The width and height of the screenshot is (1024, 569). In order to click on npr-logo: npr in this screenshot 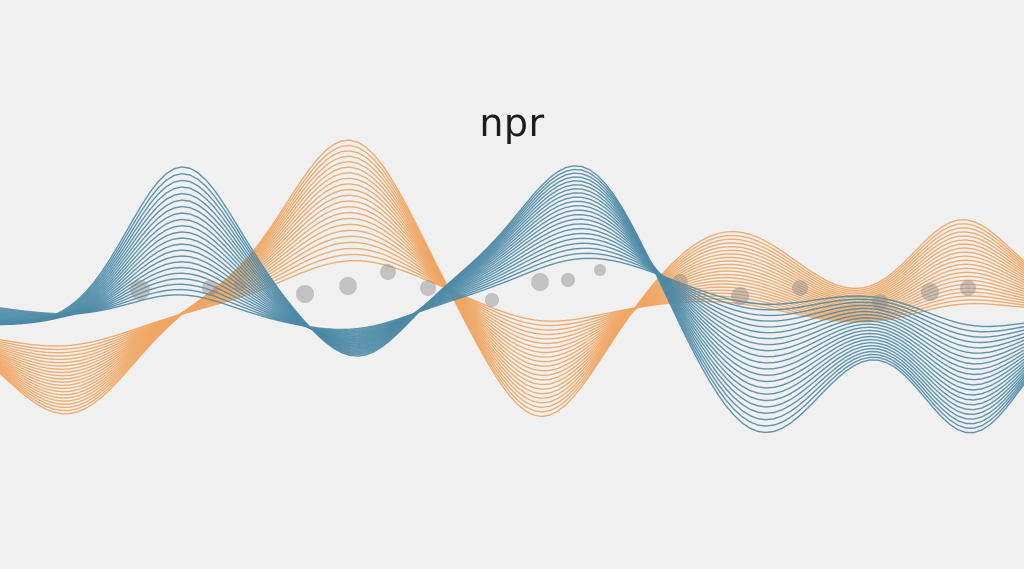, I will do `click(512, 123)`.